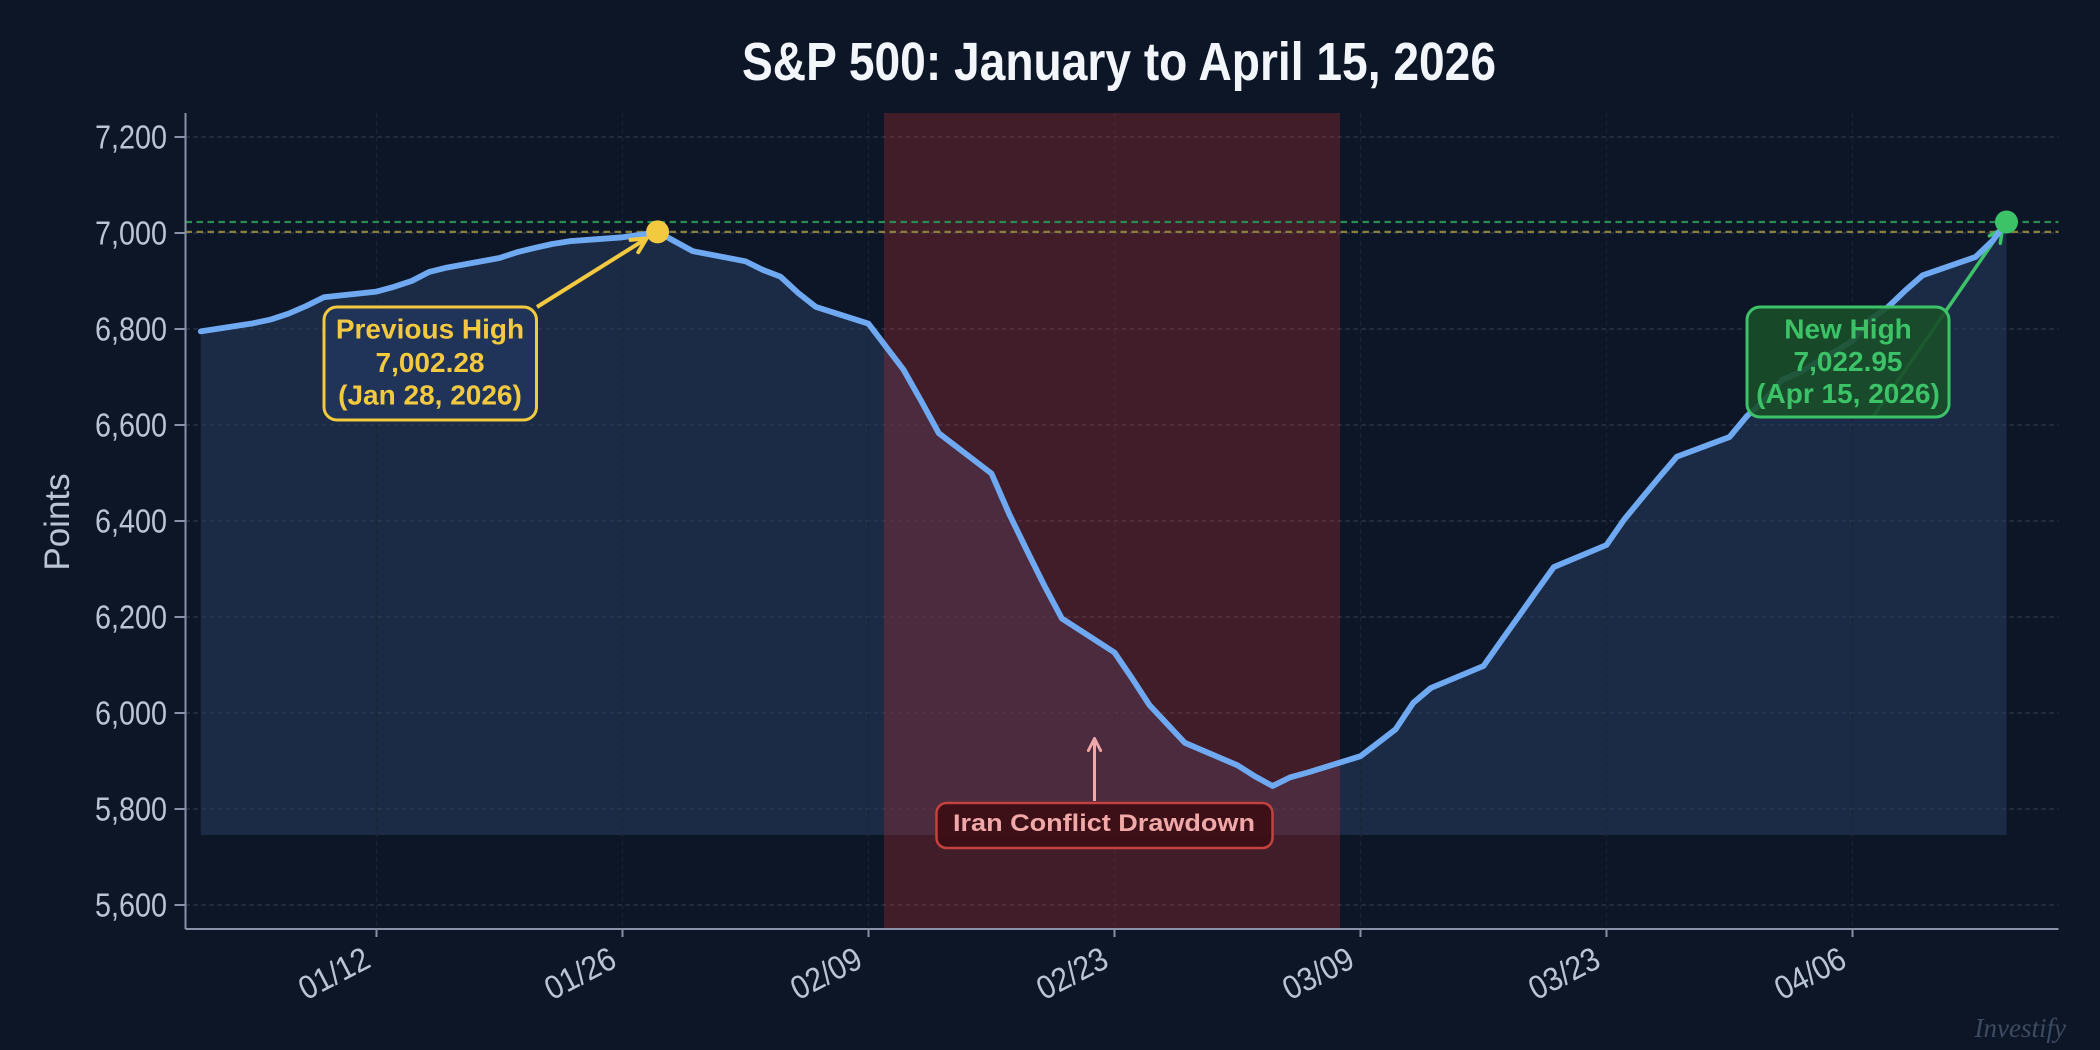 This screenshot has width=2100, height=1050. I want to click on svg-text: 7,002.28, so click(430, 362).